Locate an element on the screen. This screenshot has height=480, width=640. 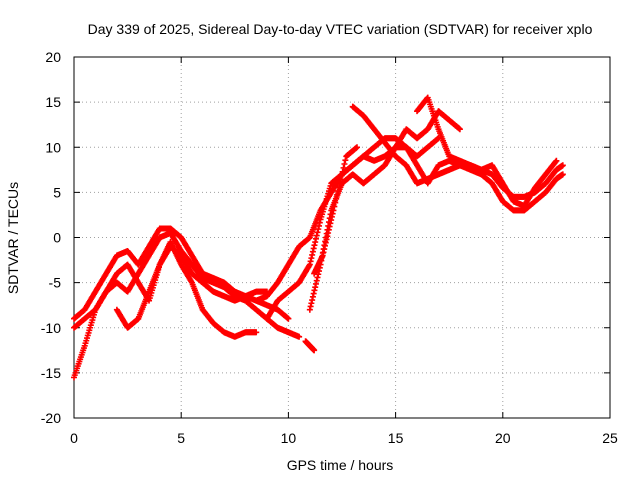
y-tick-label: -5 is located at coordinates (55, 283).